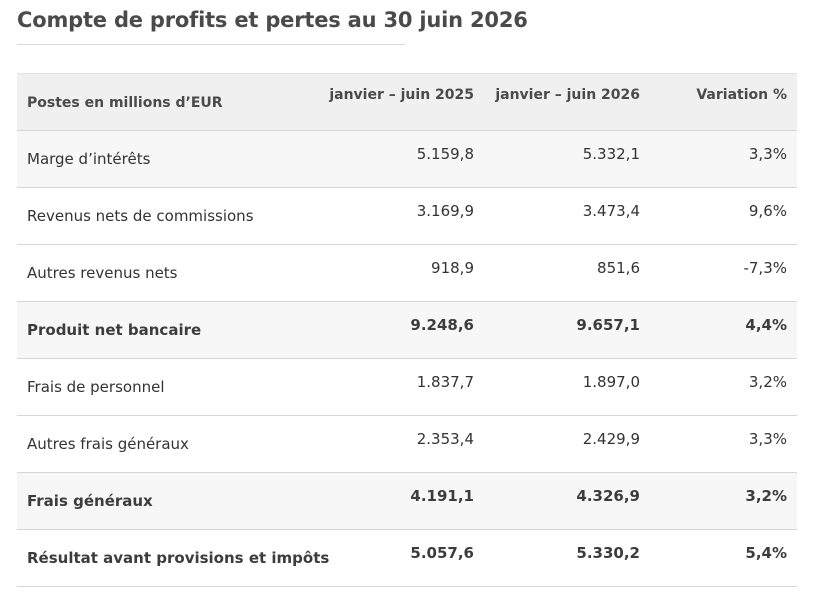 This screenshot has height=597, width=820. I want to click on value-h1-2026: 5.330,2, so click(567, 558).